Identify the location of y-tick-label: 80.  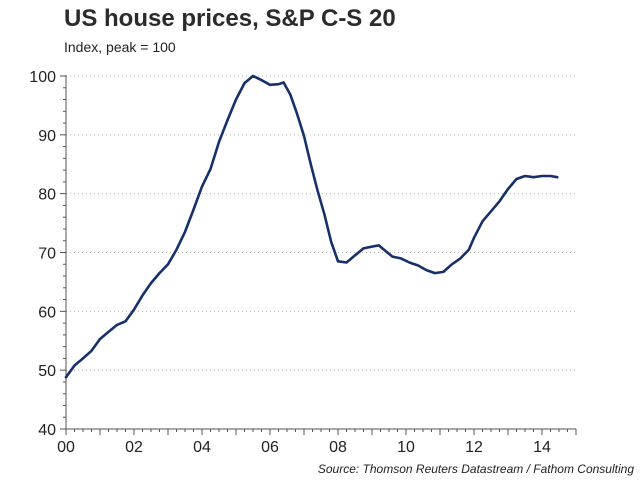
(47, 195).